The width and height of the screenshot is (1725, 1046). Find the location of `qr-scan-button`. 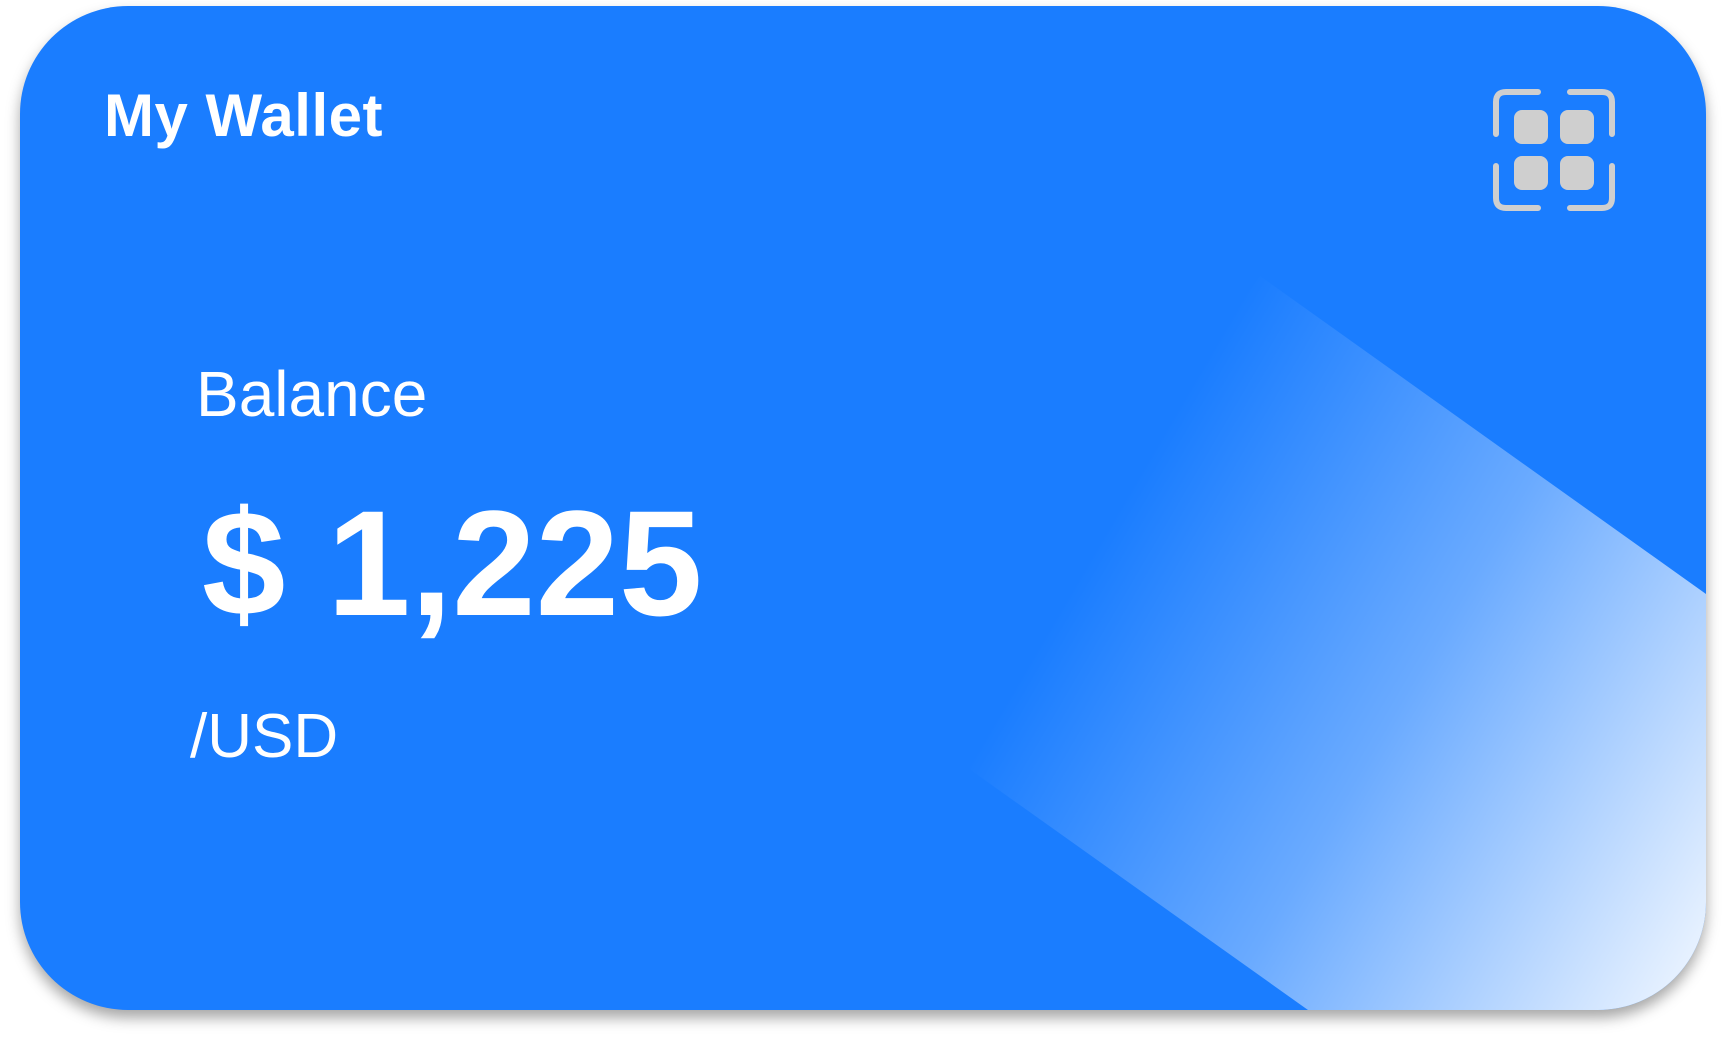

qr-scan-button is located at coordinates (1554, 150).